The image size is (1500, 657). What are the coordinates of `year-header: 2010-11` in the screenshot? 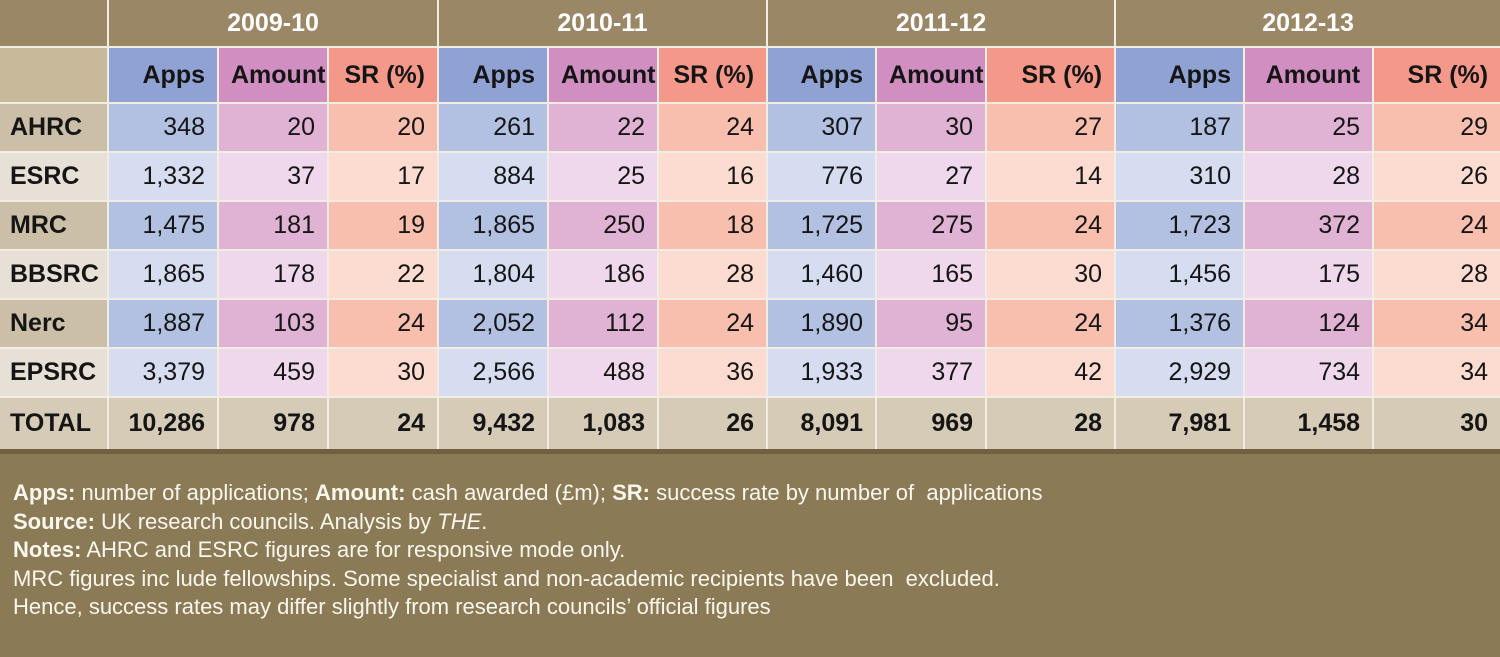 It's located at (602, 24).